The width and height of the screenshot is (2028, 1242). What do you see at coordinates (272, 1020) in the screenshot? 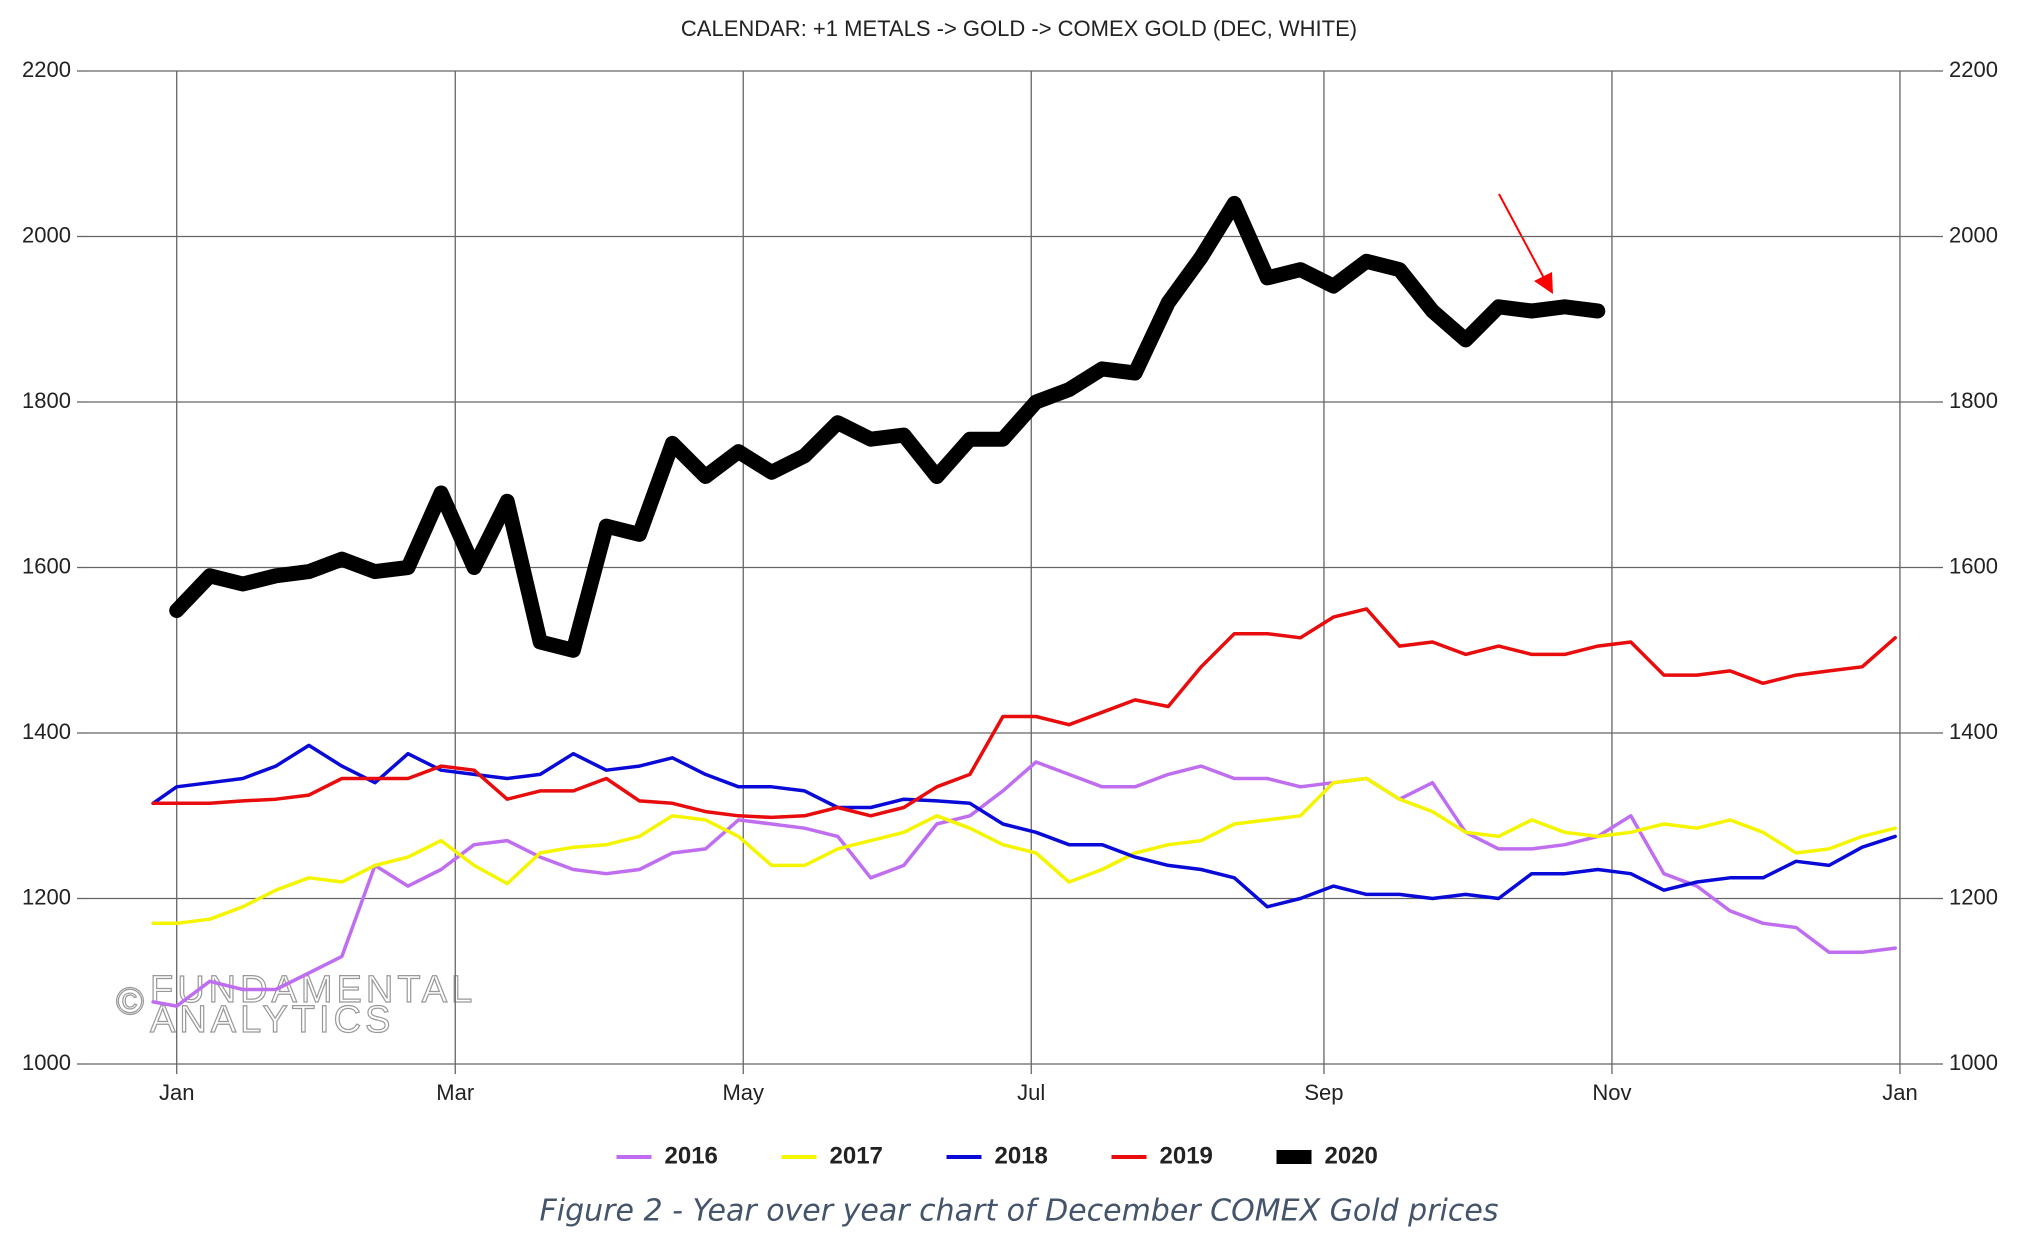
I see `watermark: ANALYTICS` at bounding box center [272, 1020].